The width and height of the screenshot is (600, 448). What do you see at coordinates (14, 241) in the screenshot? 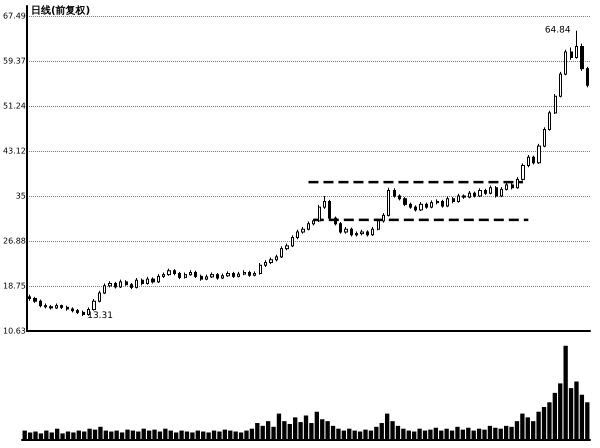
I see `y-tick-label: 26.88` at bounding box center [14, 241].